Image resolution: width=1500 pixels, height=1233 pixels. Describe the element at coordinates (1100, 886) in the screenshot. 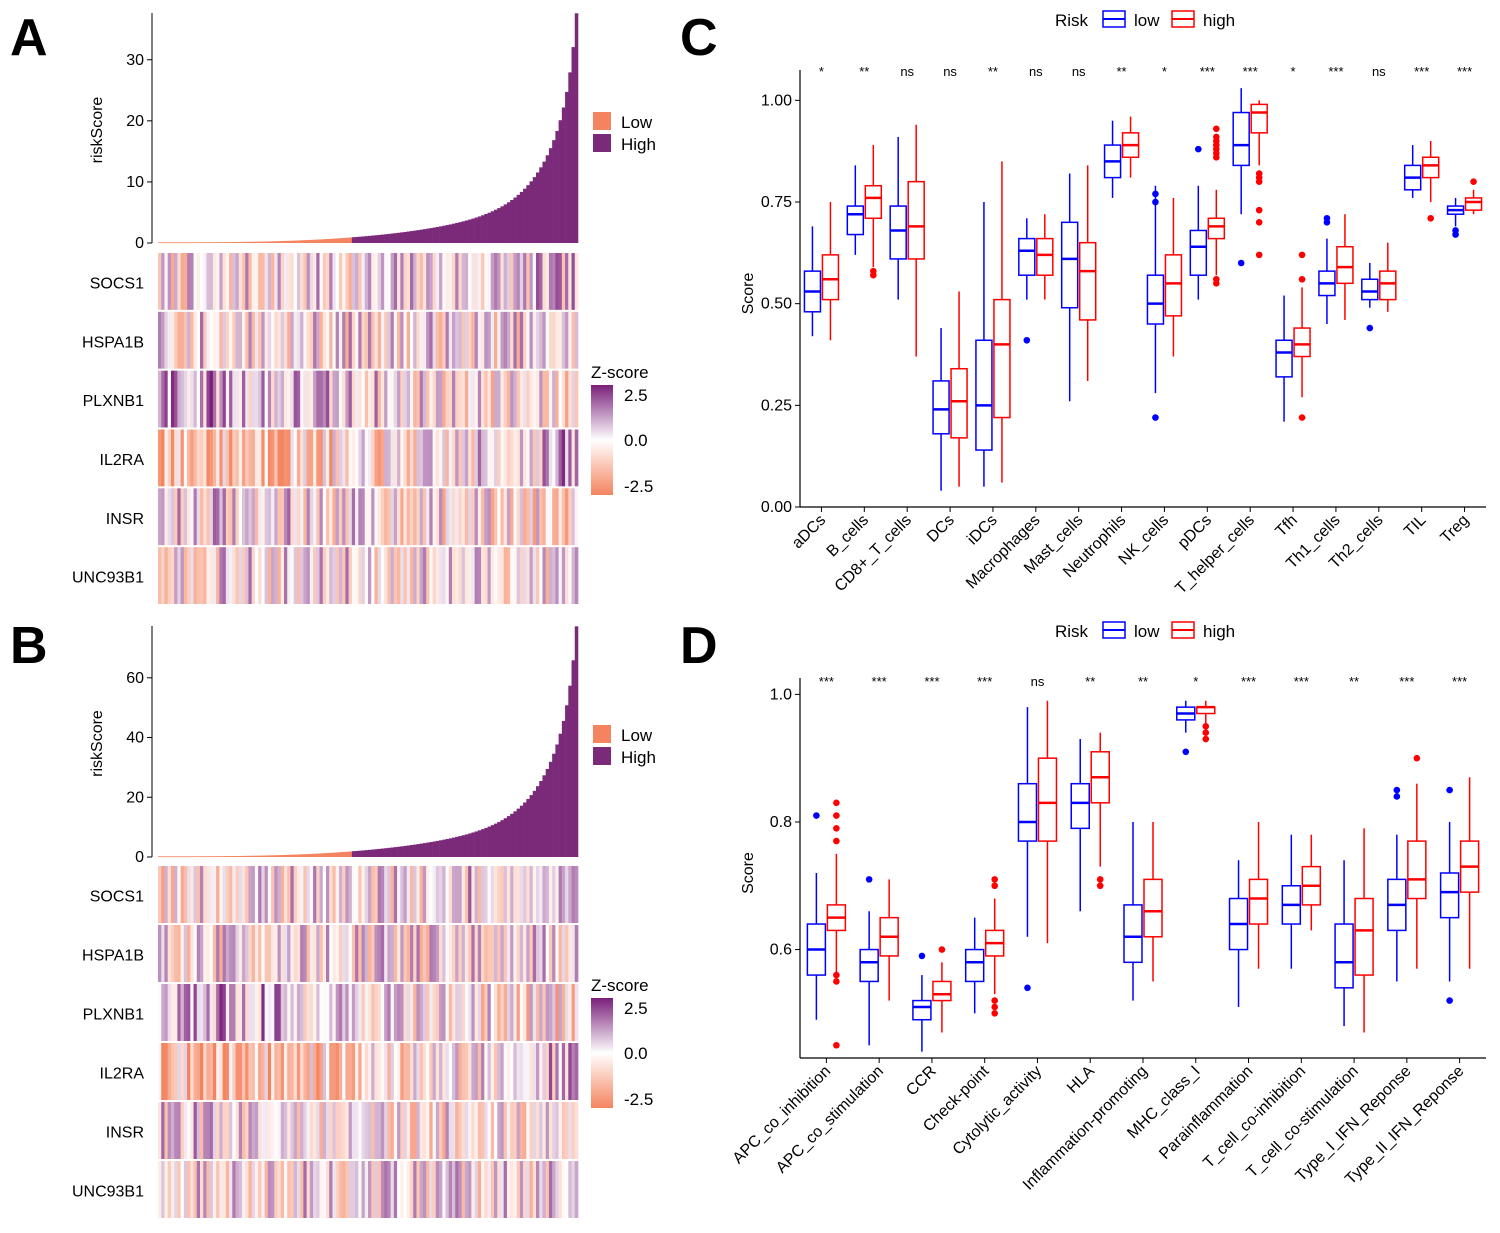

I see `box-outlier-point` at that location.